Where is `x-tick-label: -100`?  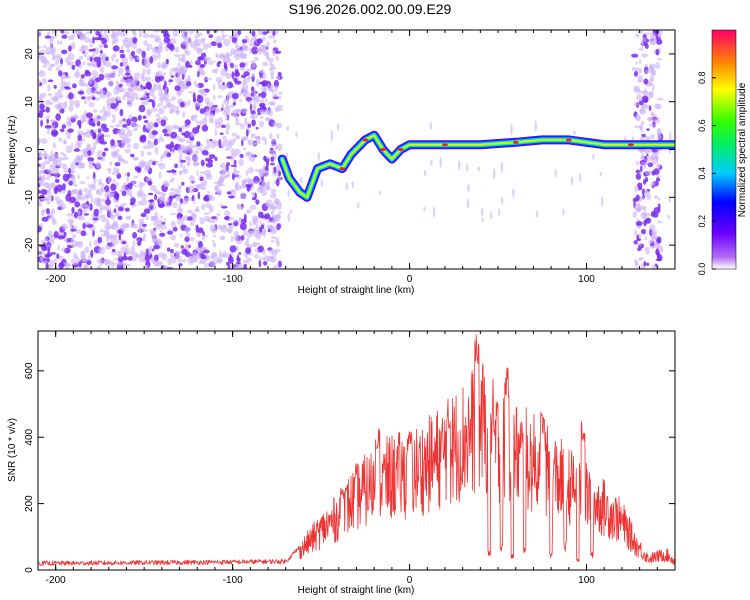 x-tick-label: -100 is located at coordinates (233, 580).